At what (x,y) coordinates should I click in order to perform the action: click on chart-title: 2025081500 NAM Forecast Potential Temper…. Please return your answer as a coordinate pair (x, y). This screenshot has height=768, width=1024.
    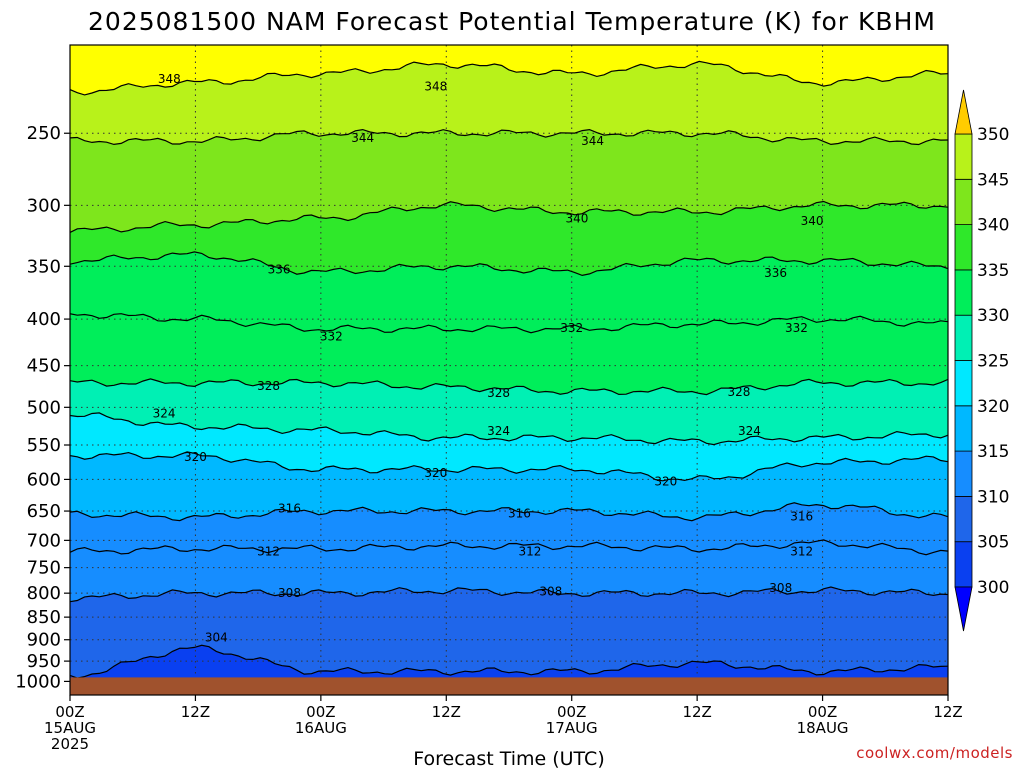
    Looking at the image, I should click on (512, 21).